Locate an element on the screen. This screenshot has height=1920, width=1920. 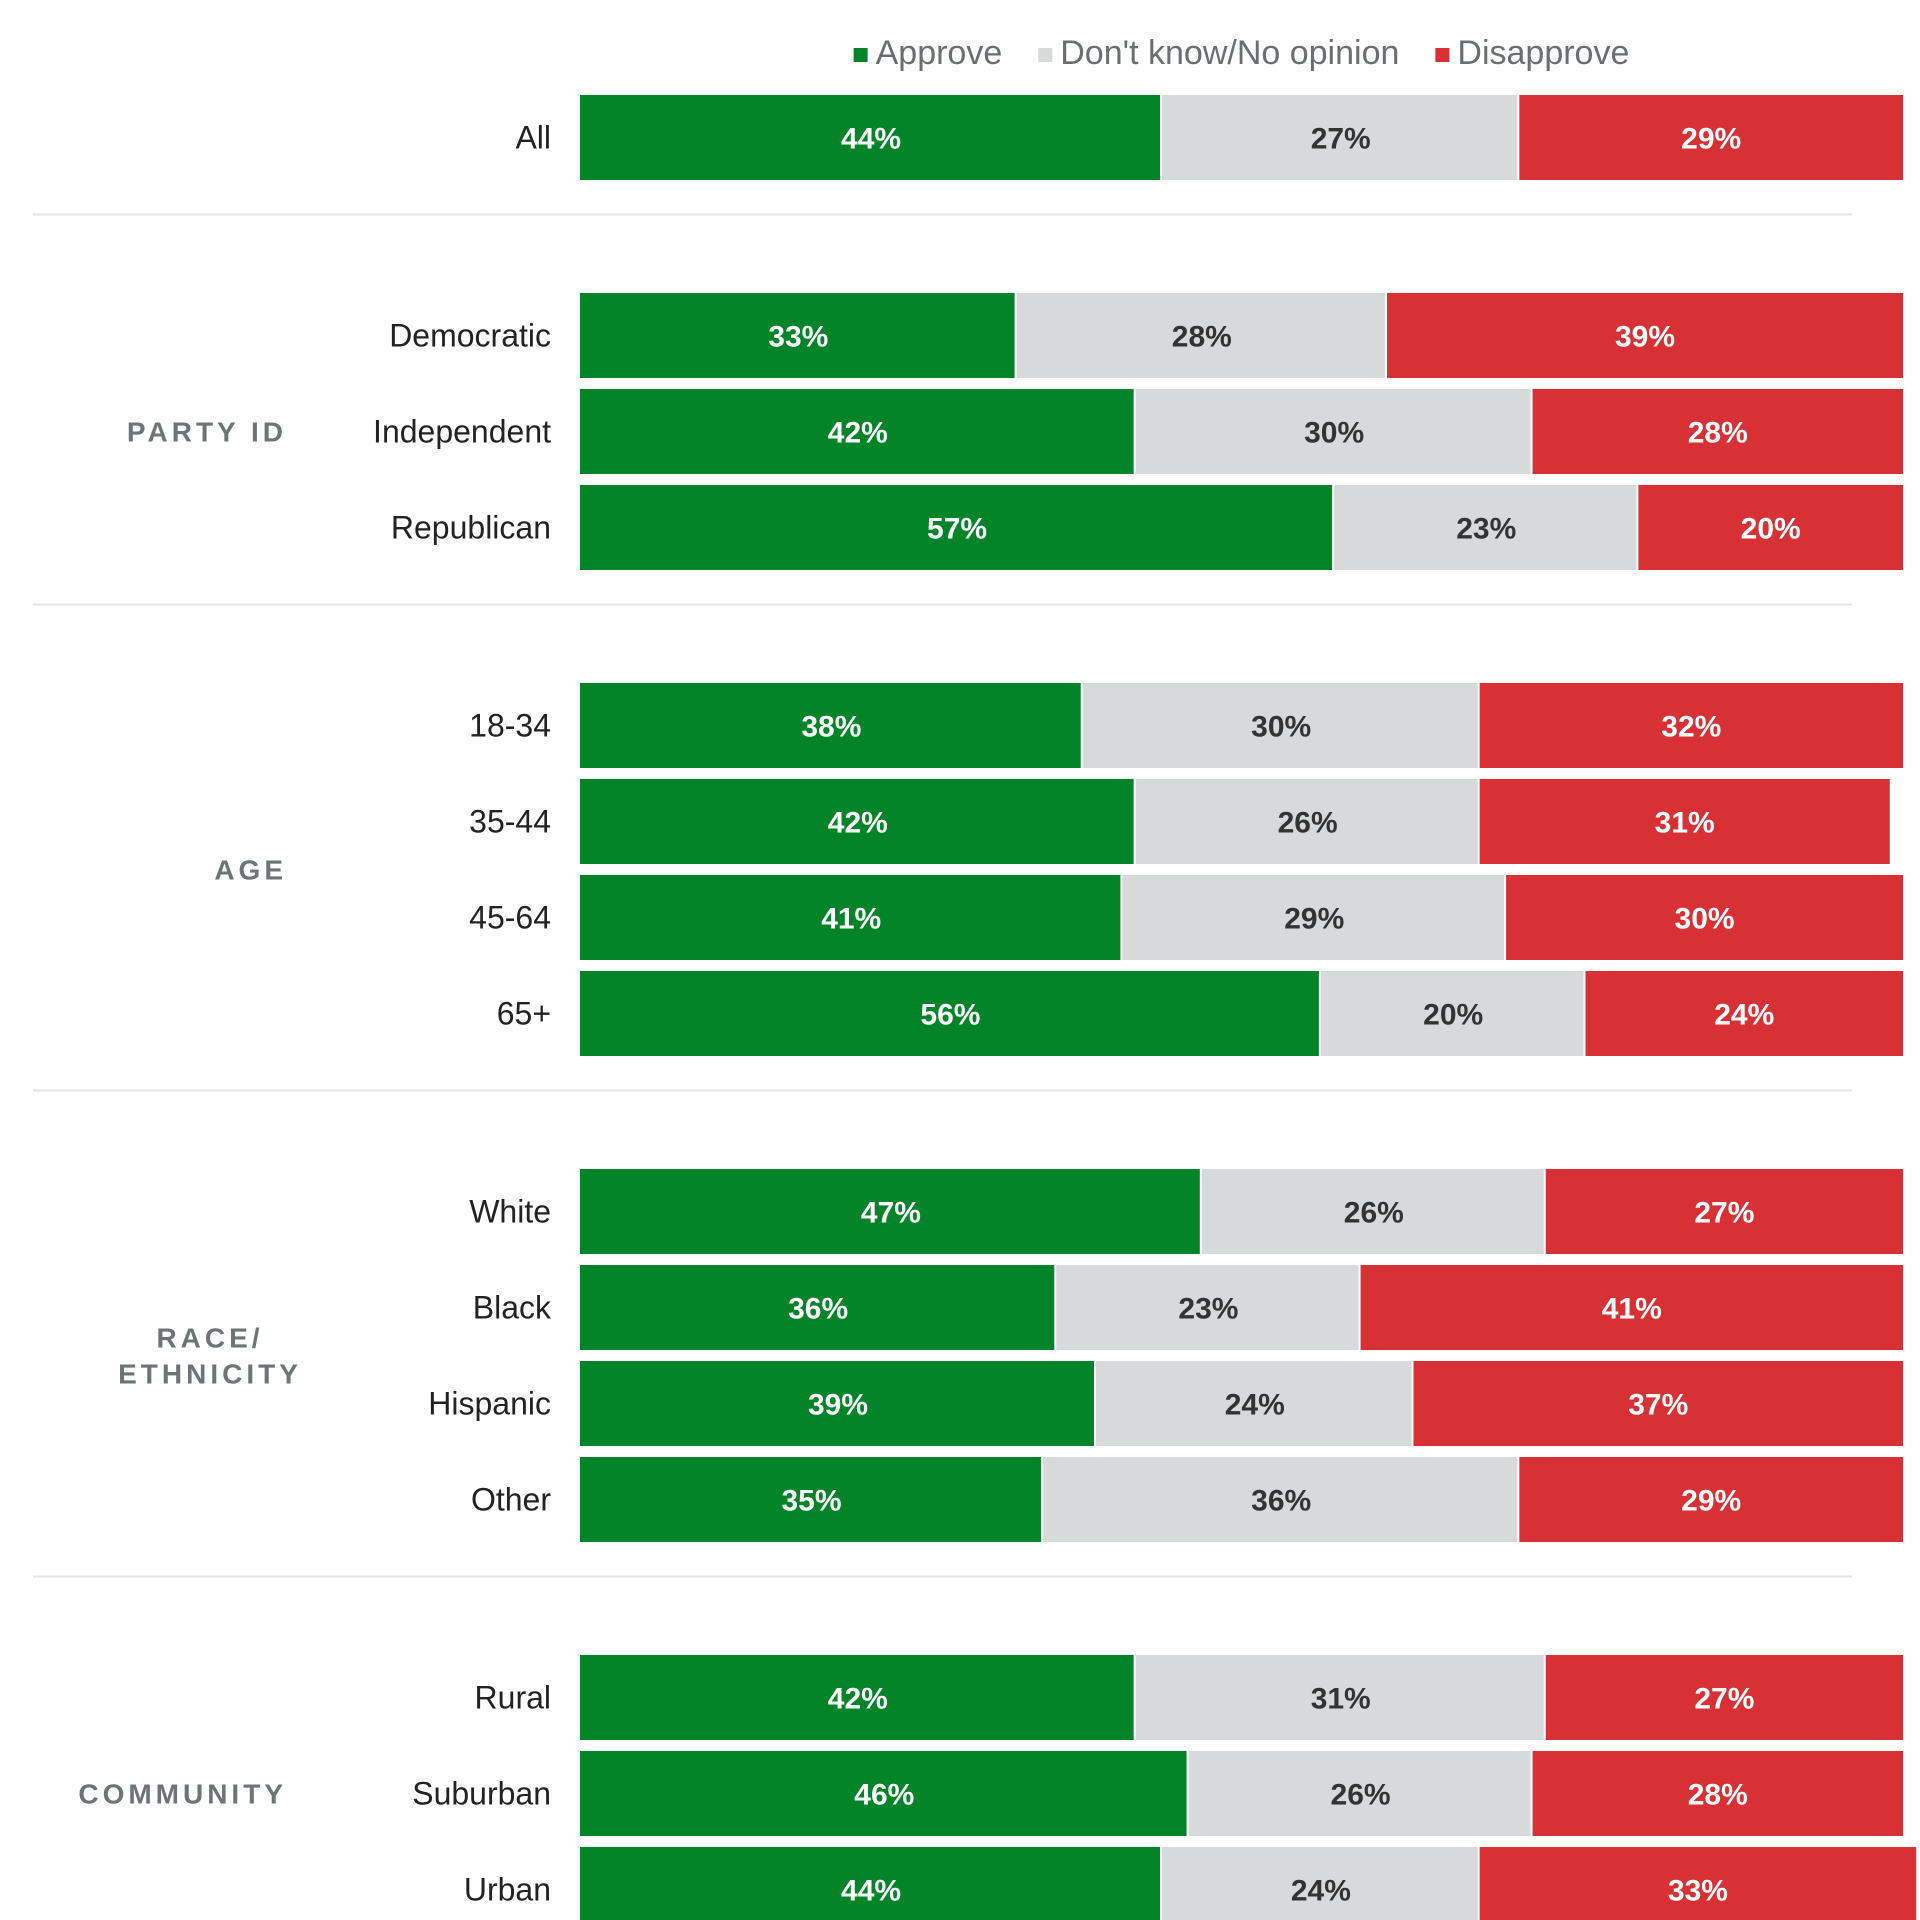
bar-row-other: 35% 36% 29% is located at coordinates (1241, 1499).